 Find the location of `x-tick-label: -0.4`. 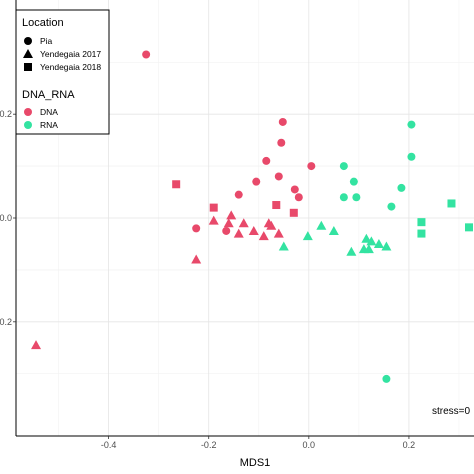

x-tick-label: -0.4 is located at coordinates (109, 445).